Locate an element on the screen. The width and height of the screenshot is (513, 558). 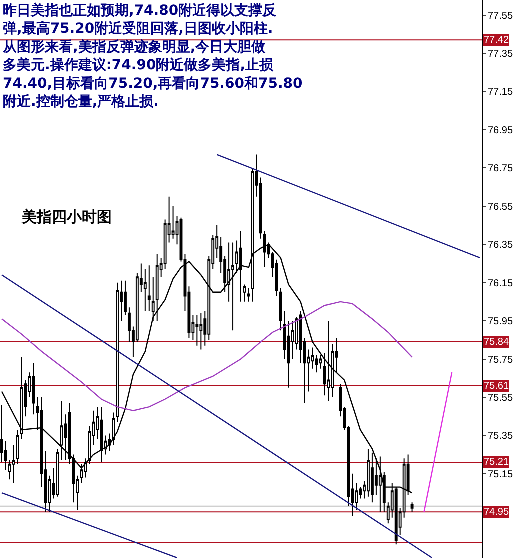
y-tick-label: 75.35 is located at coordinates (500, 436).